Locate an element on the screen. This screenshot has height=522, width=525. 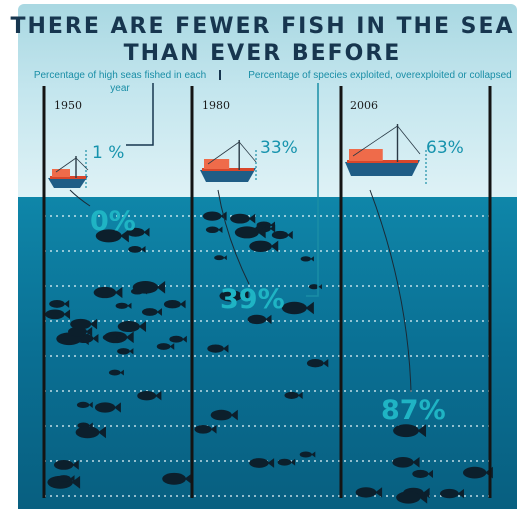
species-exploited-label-1950: 0% is located at coordinates (113, 221).